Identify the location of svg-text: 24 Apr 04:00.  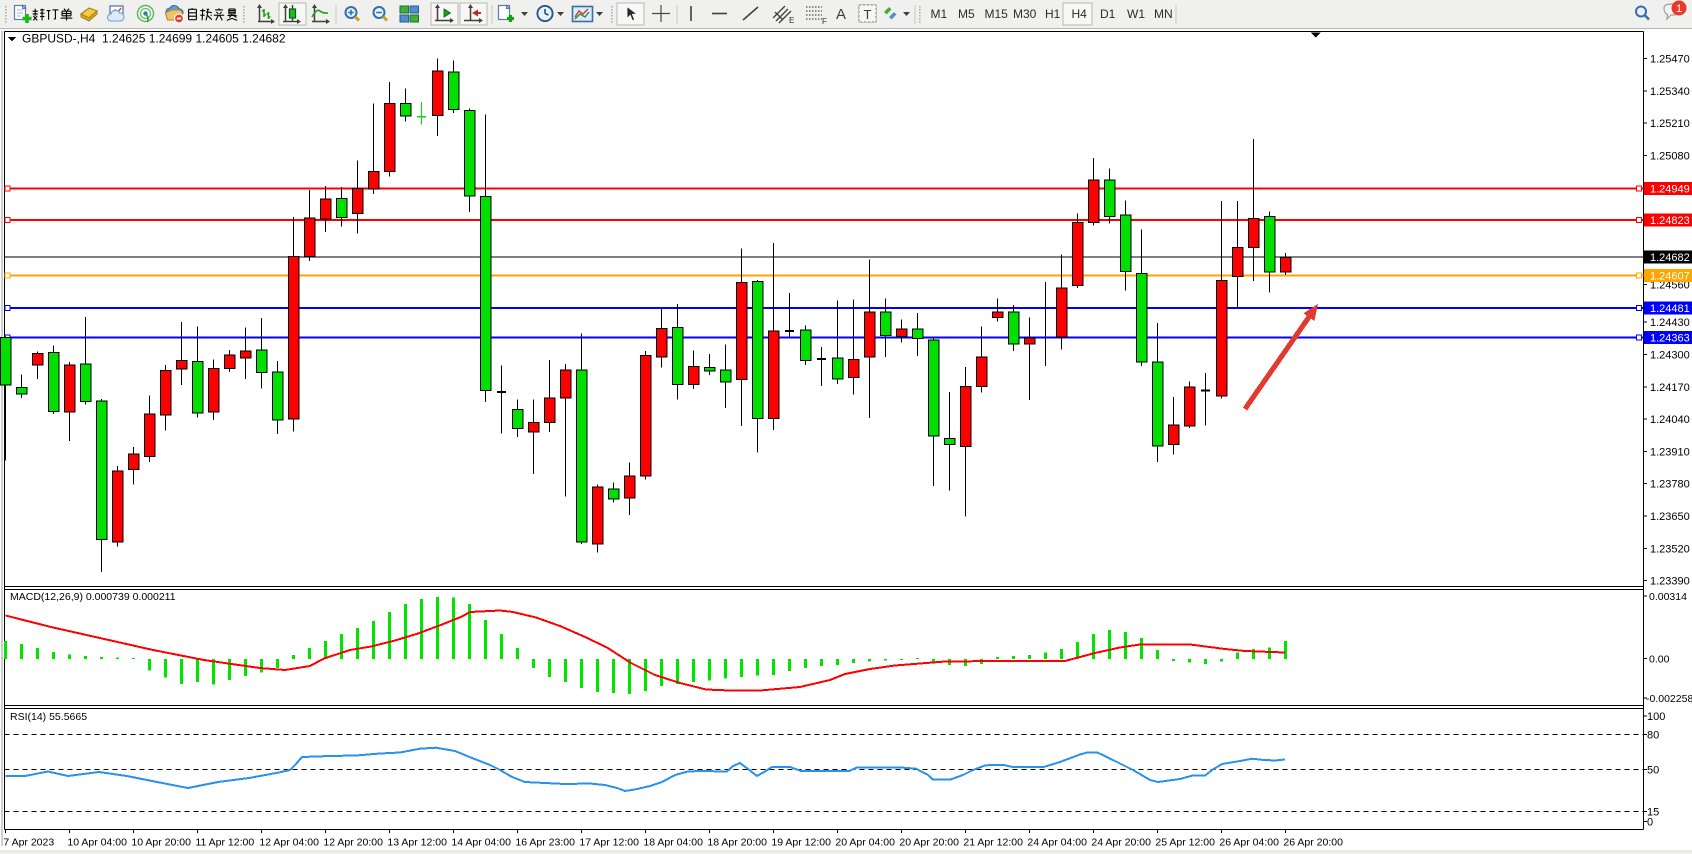
(1057, 843).